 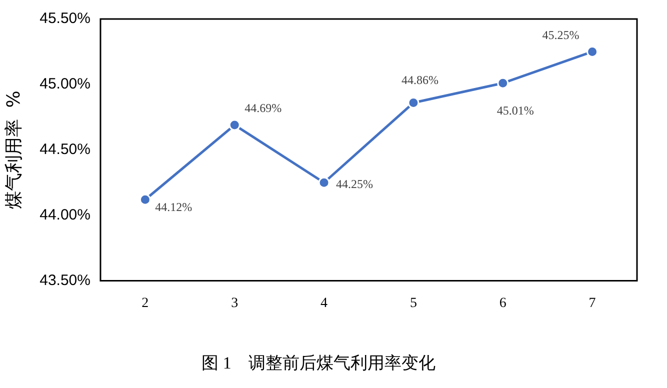 What do you see at coordinates (515, 110) in the screenshot?
I see `data-label: 45.01%` at bounding box center [515, 110].